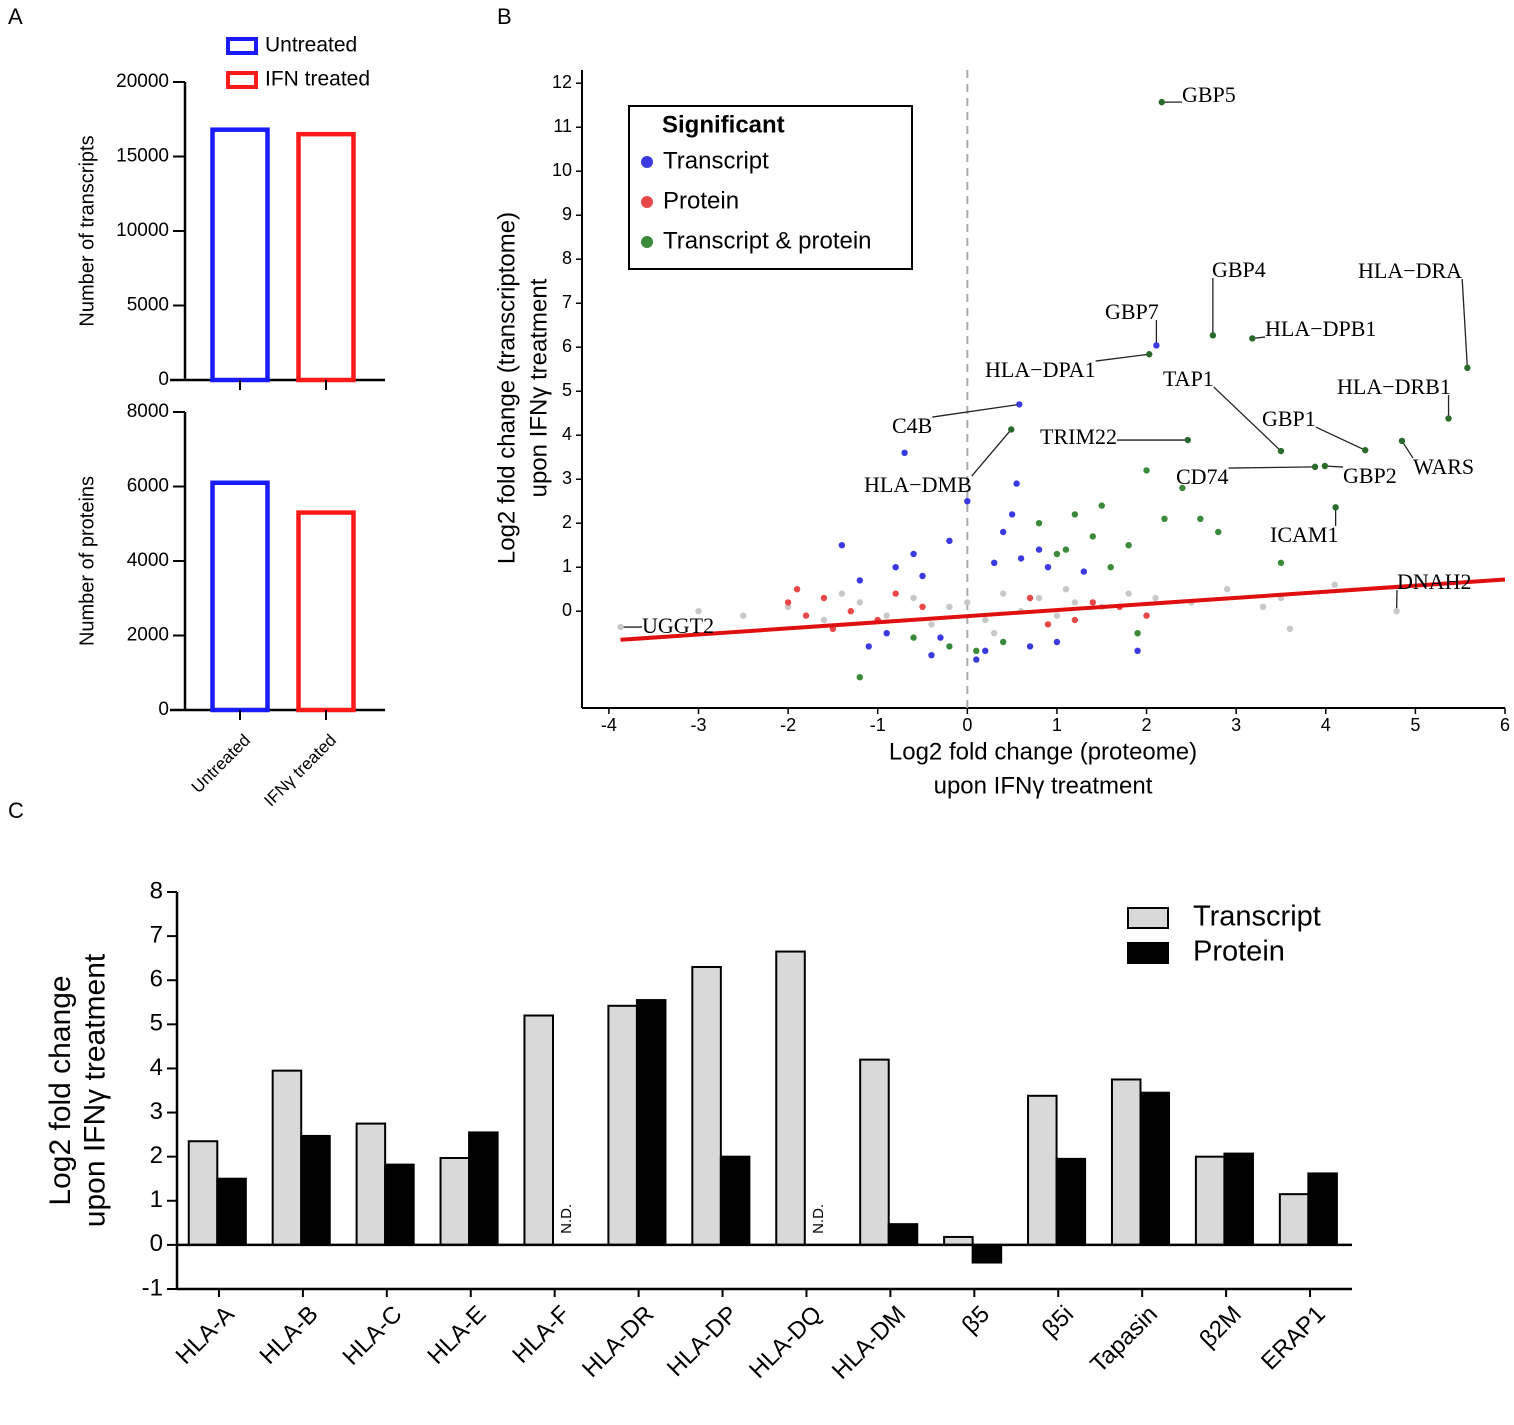 This screenshot has width=1514, height=1425. Describe the element at coordinates (221, 764) in the screenshot. I see `x-tick-label: Untreated` at that location.